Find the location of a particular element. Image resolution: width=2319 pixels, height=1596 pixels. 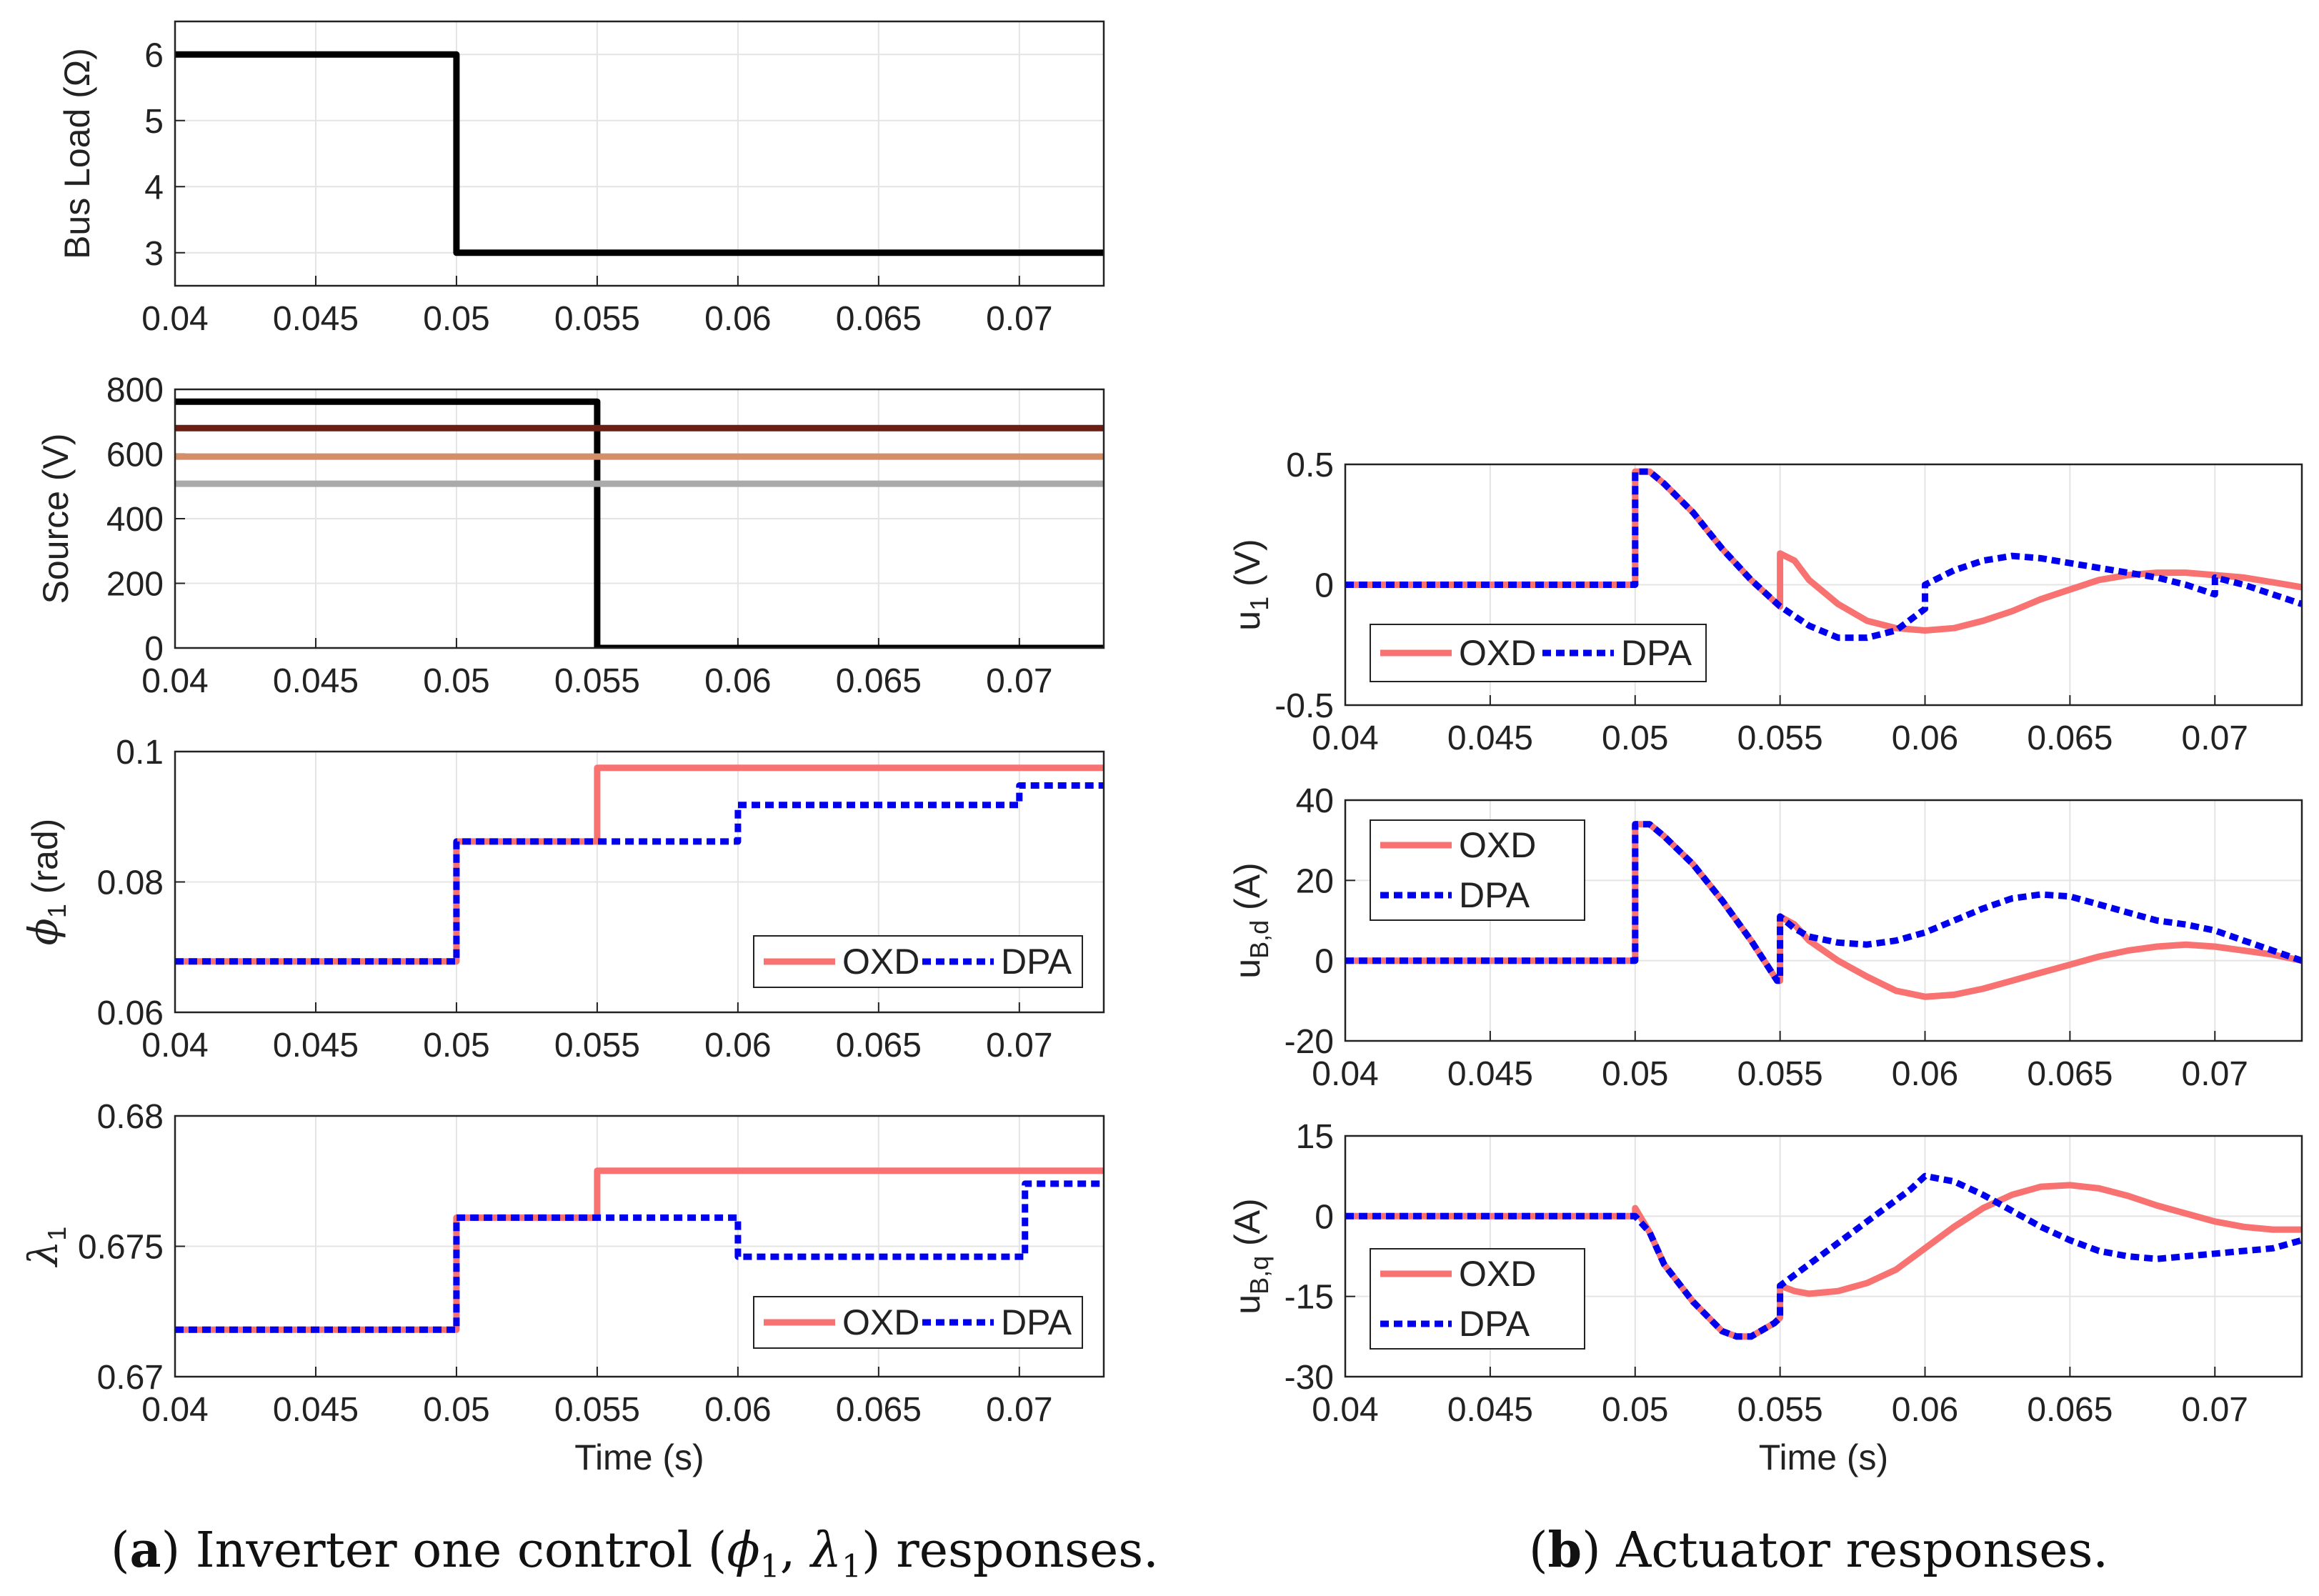

y-tick-label: 20 is located at coordinates (1315, 881).